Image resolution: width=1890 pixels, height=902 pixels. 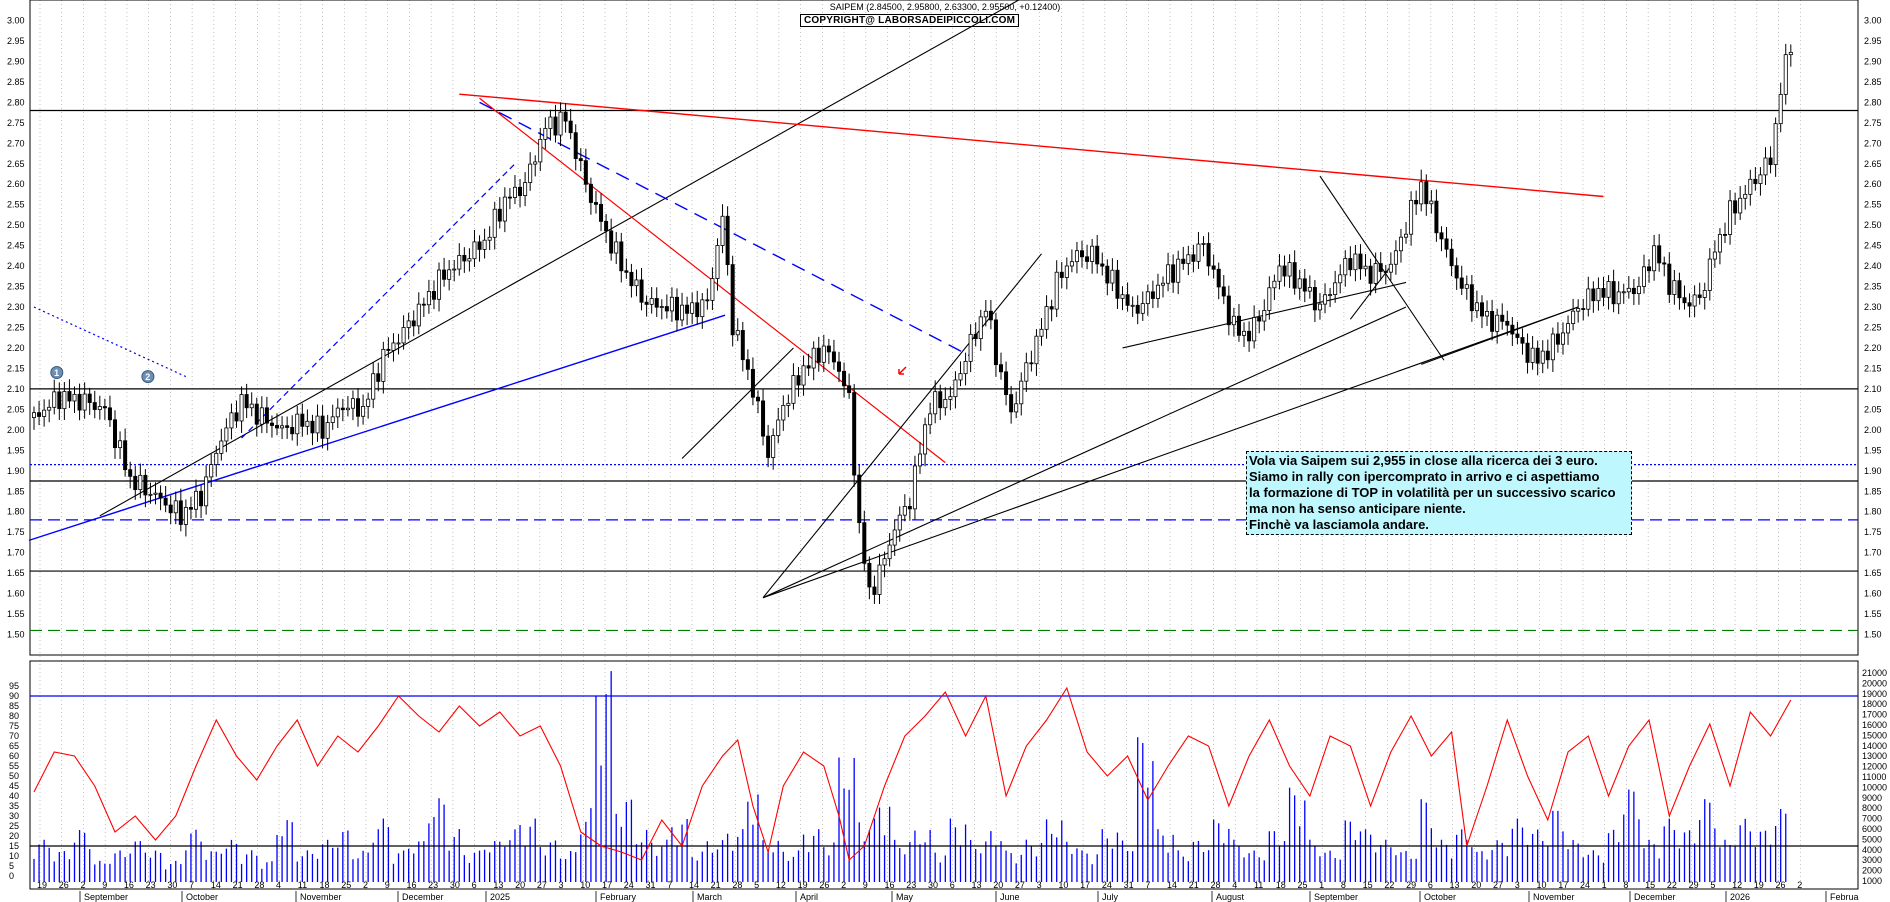 I want to click on rsi-tick-label: 95, so click(x=14, y=686).